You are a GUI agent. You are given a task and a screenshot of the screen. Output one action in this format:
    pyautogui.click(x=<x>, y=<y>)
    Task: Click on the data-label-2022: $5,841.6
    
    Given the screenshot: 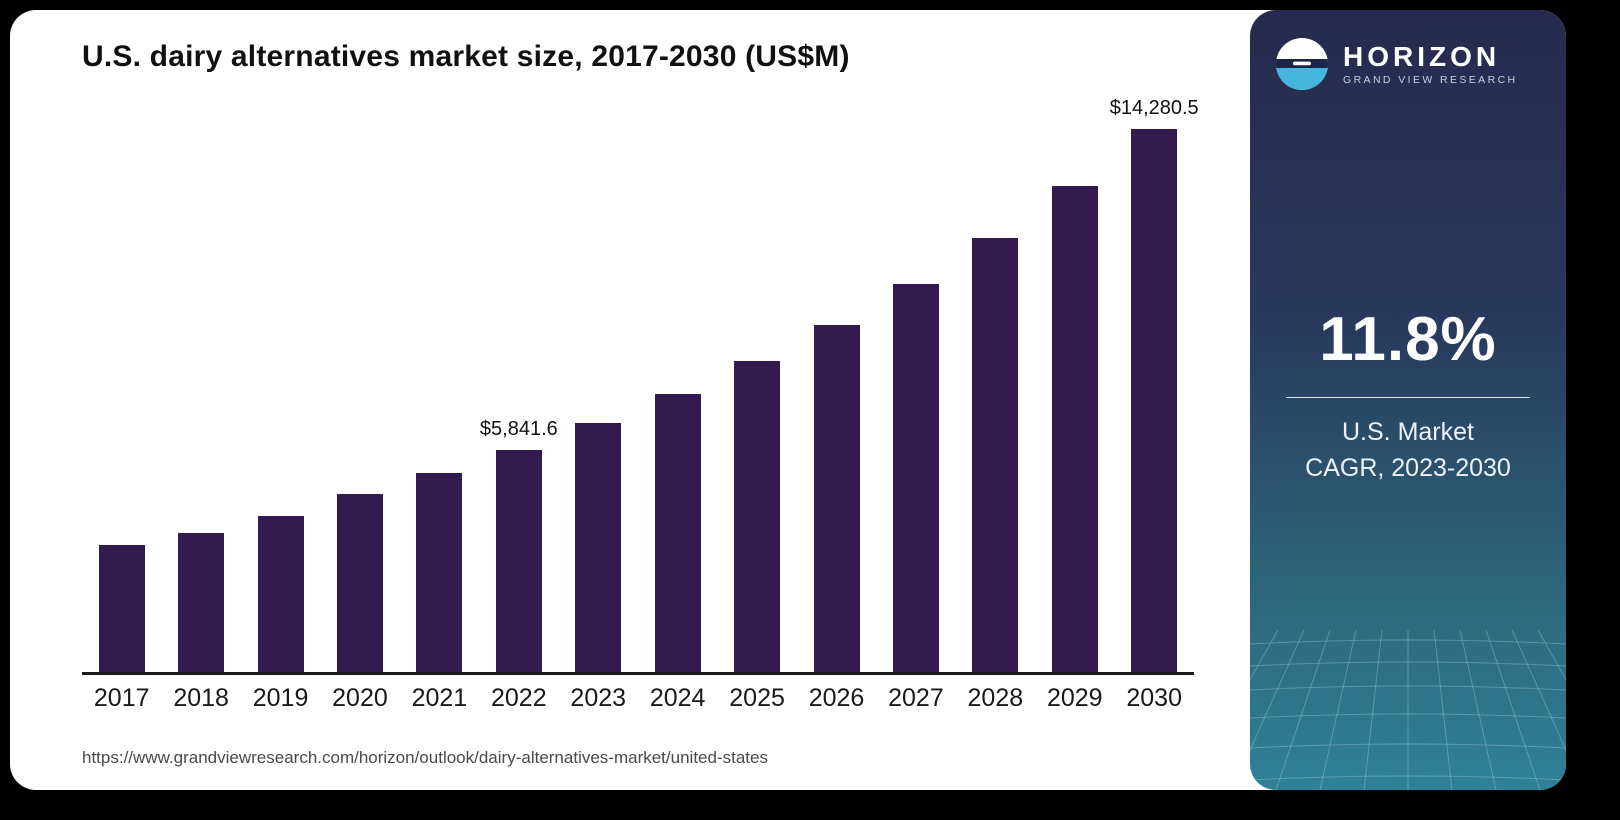 What is the action you would take?
    pyautogui.click(x=518, y=428)
    